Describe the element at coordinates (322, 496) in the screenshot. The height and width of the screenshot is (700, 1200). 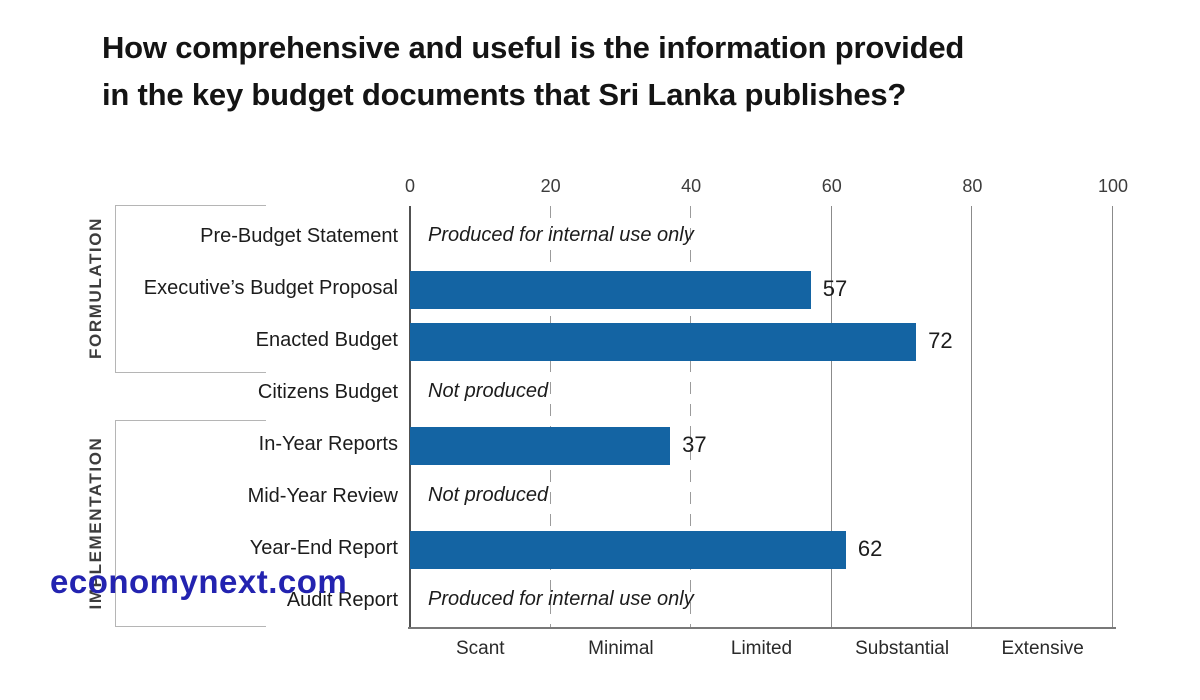
I see `category-label: Mid-Year Review` at that location.